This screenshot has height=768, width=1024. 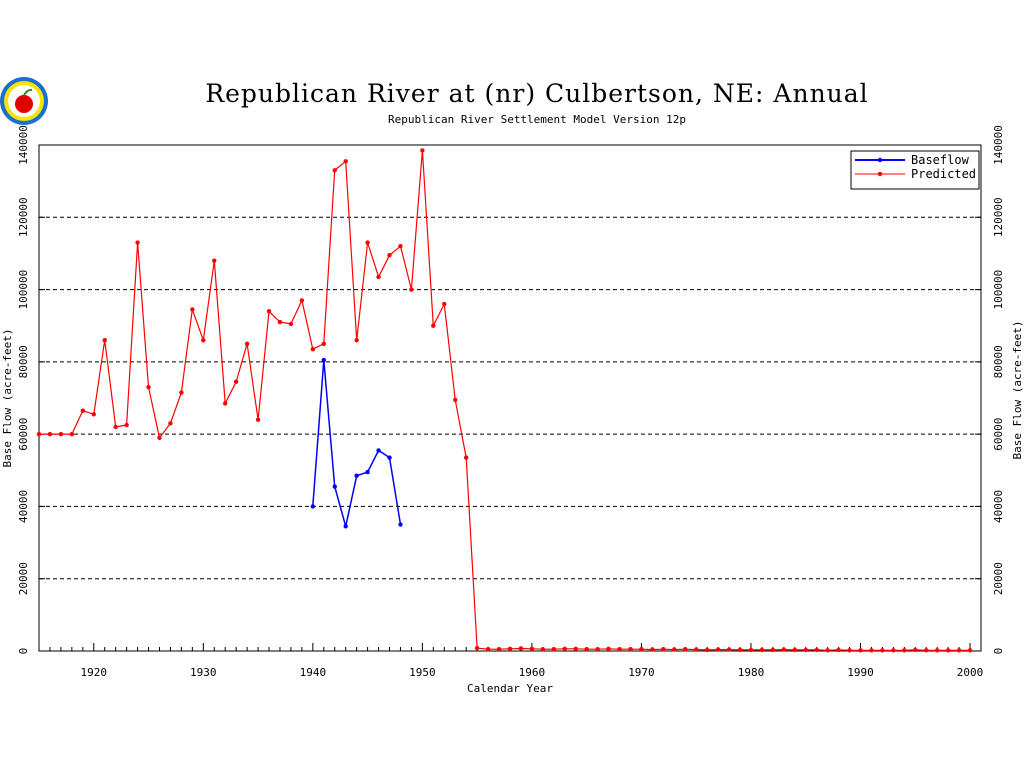 I want to click on x-tick-label: 1990, so click(x=860, y=672).